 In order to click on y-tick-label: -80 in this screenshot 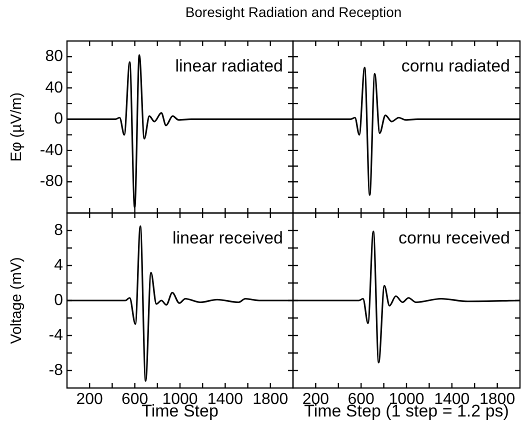, I will do `click(52, 181)`.